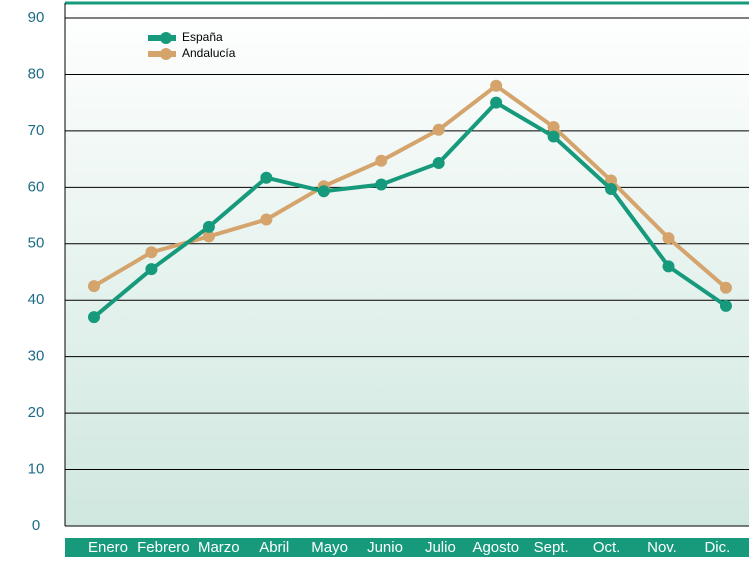  Describe the element at coordinates (551, 547) in the screenshot. I see `x-tick-label: Sept.` at that location.